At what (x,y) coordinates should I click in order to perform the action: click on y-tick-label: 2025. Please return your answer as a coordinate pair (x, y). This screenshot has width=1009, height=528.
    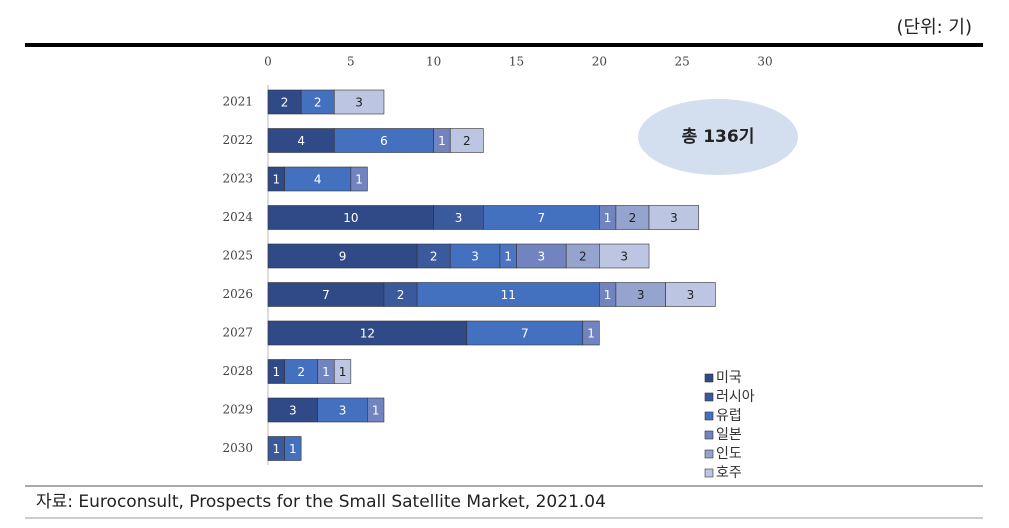
    Looking at the image, I should click on (237, 256).